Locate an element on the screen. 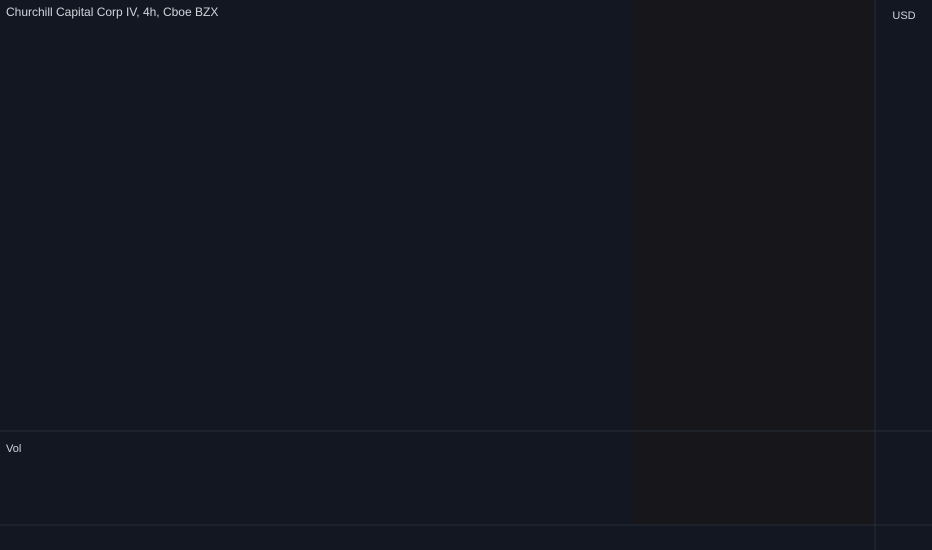 This screenshot has width=932, height=550. currency: USD is located at coordinates (903, 16).